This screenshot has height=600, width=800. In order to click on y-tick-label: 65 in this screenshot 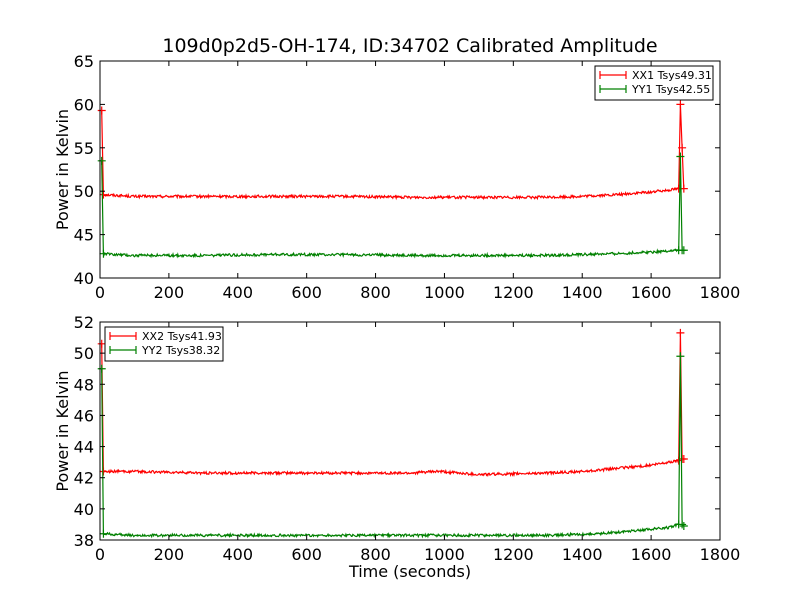, I will do `click(84, 61)`.